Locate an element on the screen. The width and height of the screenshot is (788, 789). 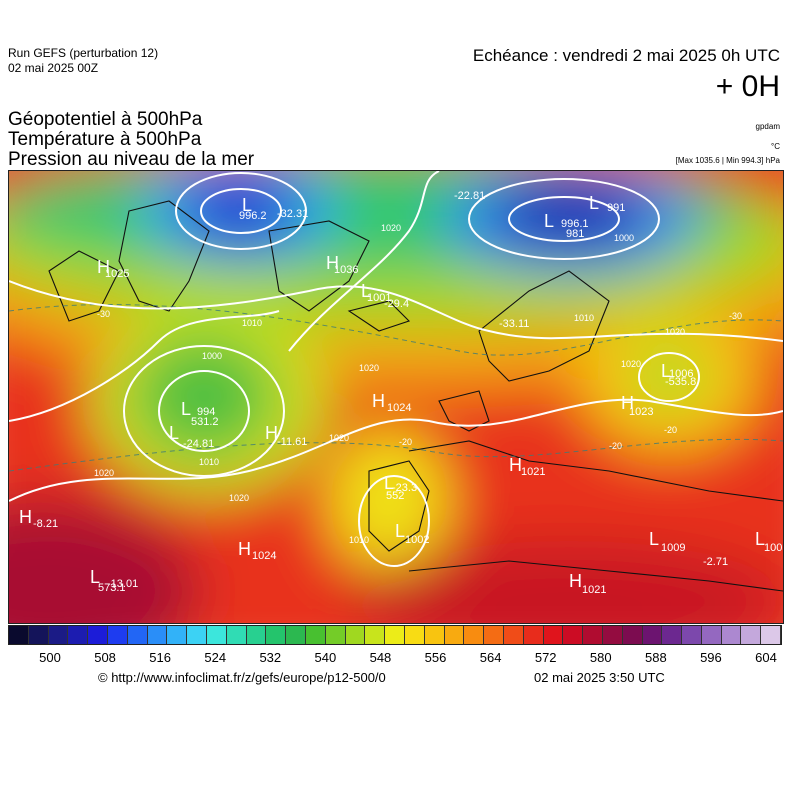
pressure-value-label: -535.8 is located at coordinates (680, 382).